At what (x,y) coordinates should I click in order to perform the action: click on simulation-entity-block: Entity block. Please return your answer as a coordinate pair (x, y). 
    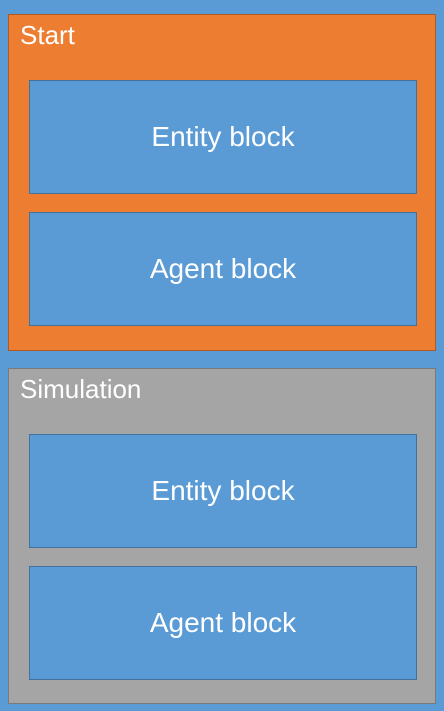
    Looking at the image, I should click on (223, 491).